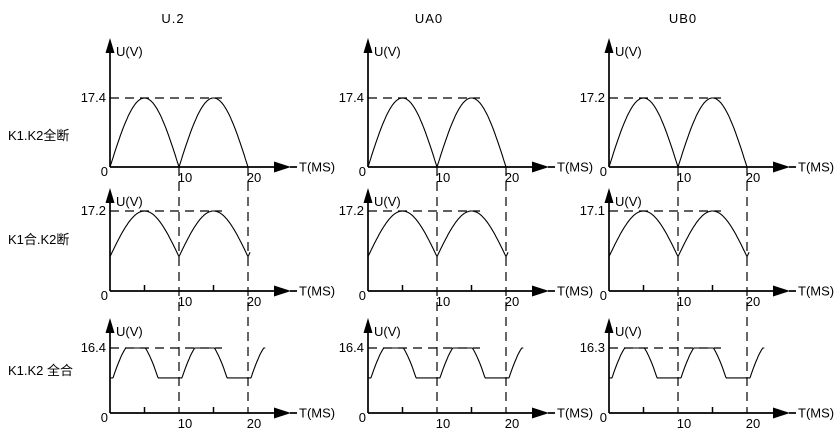  Describe the element at coordinates (592, 347) in the screenshot. I see `peak-value-label: 16.3` at that location.